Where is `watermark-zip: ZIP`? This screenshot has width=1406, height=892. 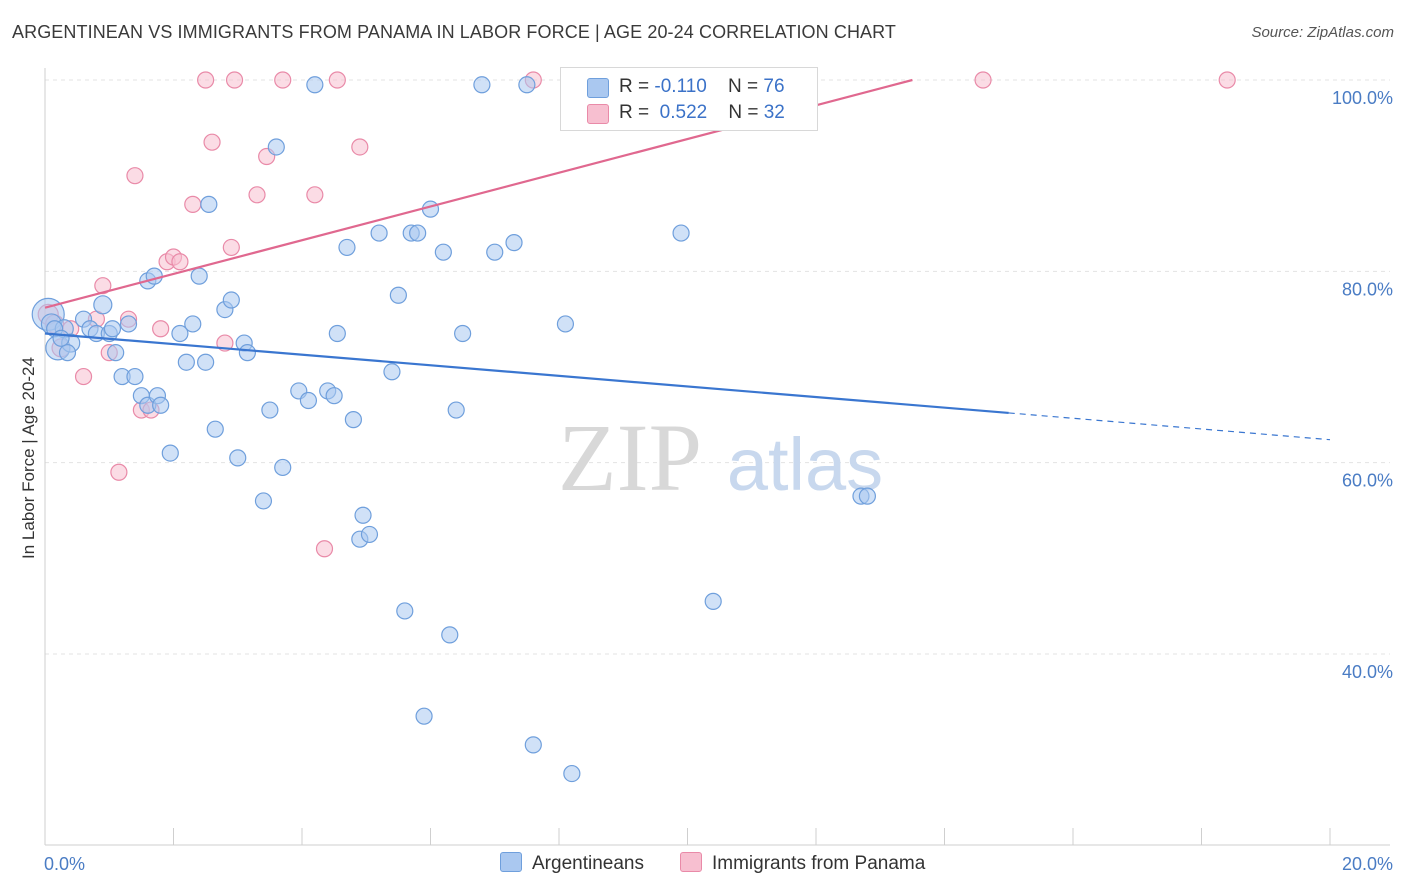 watermark-zip: ZIP is located at coordinates (630, 457).